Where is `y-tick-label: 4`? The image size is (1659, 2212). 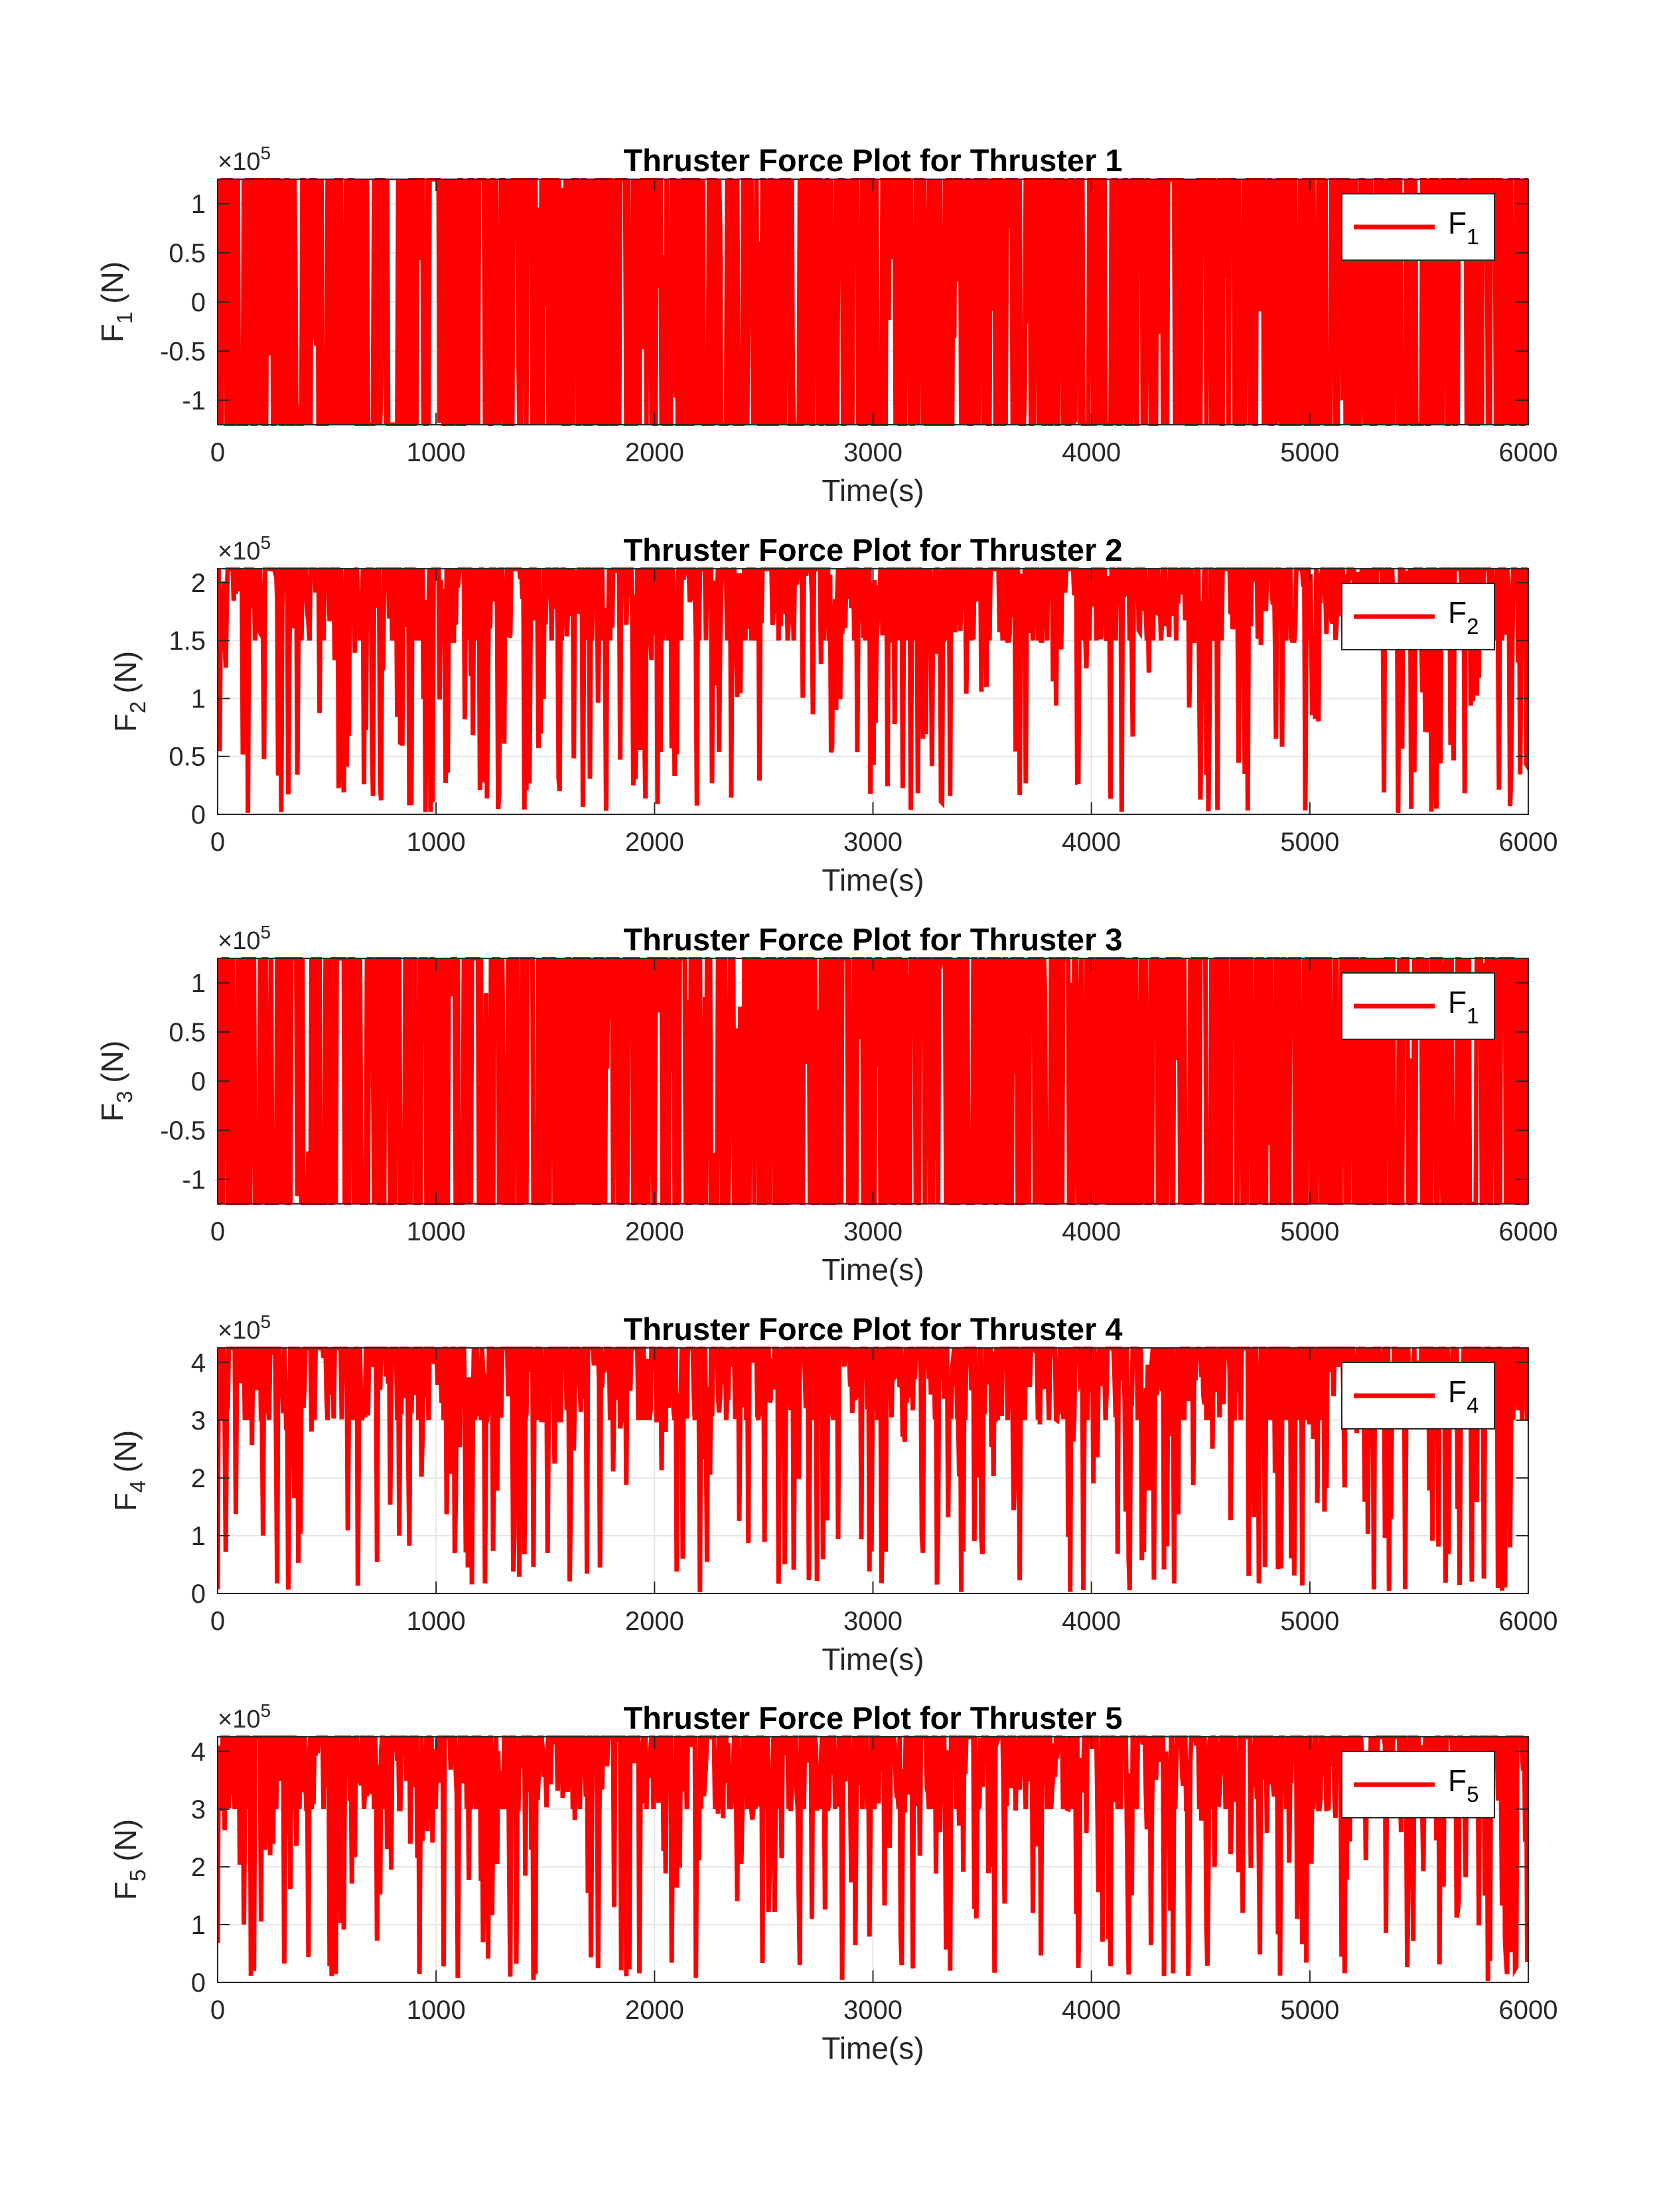
y-tick-label: 4 is located at coordinates (198, 1364).